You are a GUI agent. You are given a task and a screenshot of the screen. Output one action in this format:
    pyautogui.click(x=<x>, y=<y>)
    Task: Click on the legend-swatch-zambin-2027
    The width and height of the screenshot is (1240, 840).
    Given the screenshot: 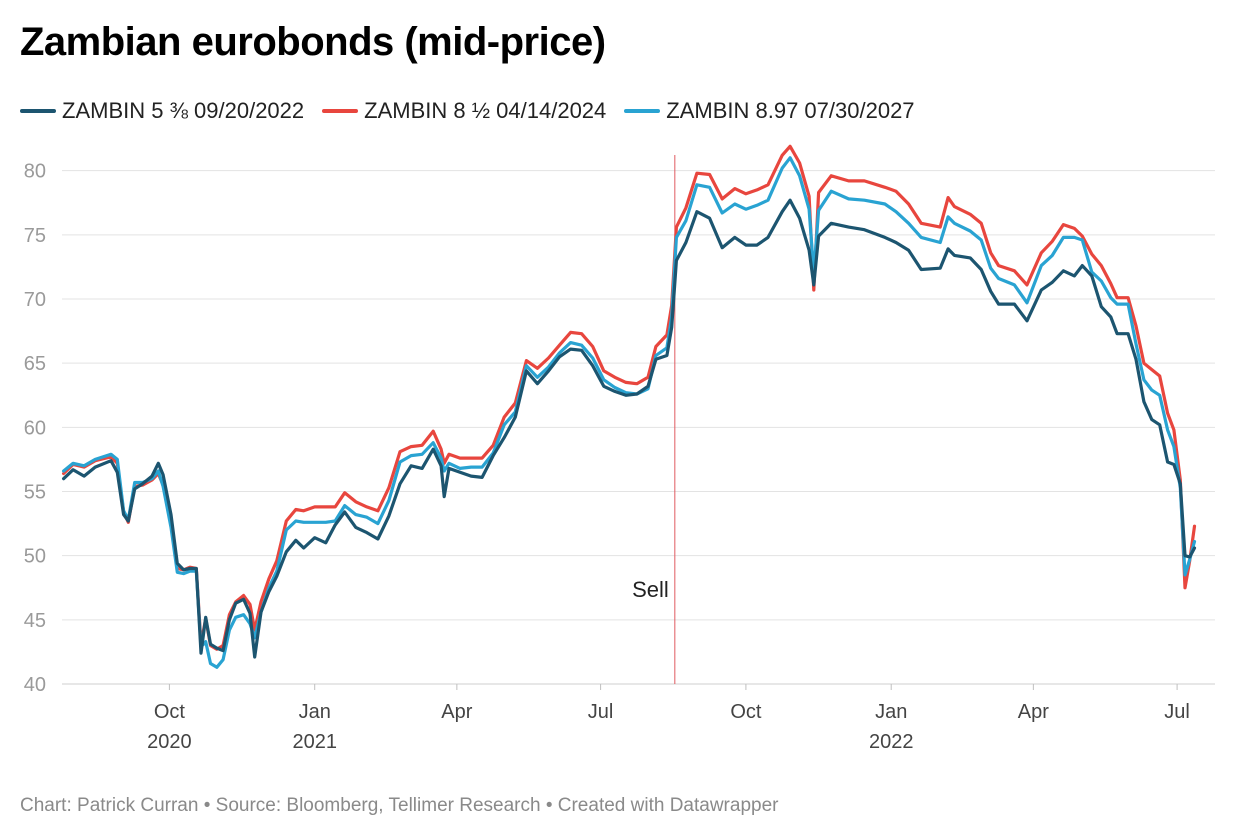 What is the action you would take?
    pyautogui.click(x=642, y=111)
    